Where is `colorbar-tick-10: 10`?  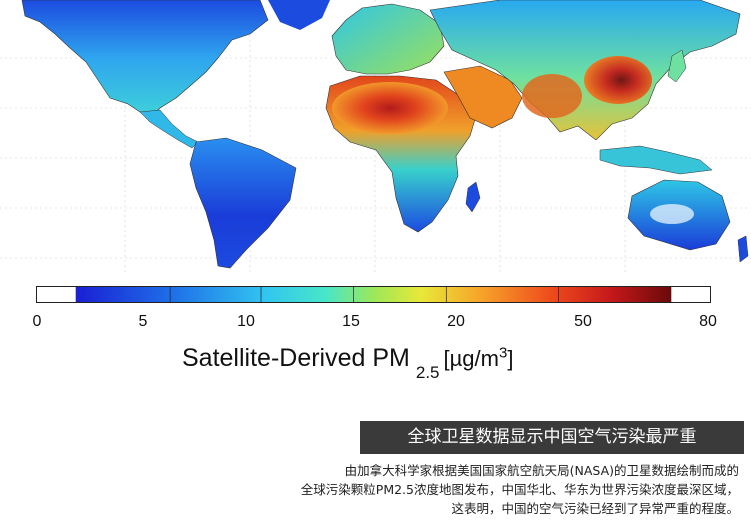 colorbar-tick-10: 10 is located at coordinates (246, 321).